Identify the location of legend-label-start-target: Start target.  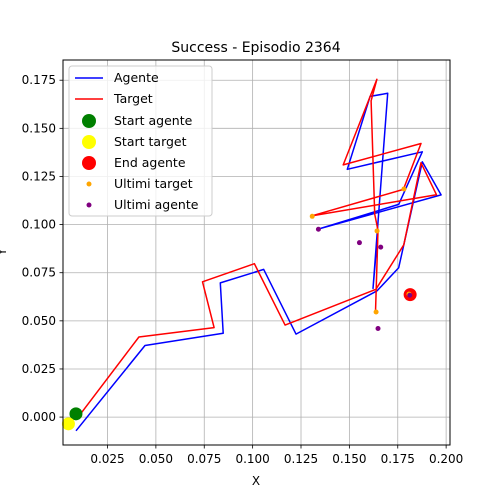
(150, 141).